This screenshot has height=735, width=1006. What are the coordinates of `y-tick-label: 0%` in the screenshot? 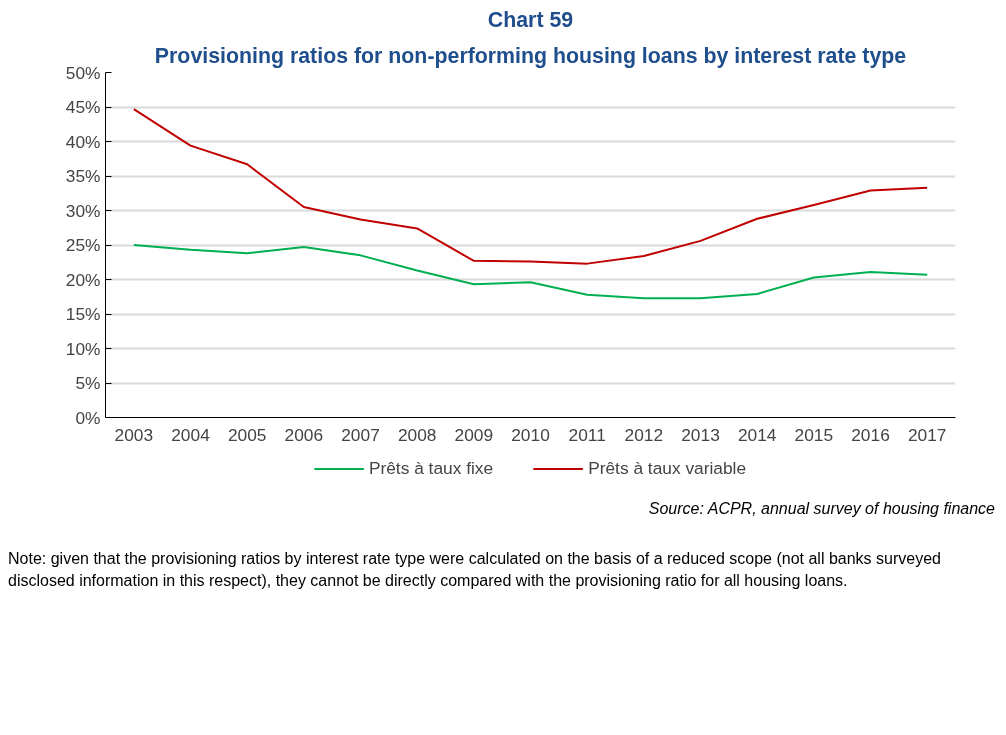 It's located at (88, 417).